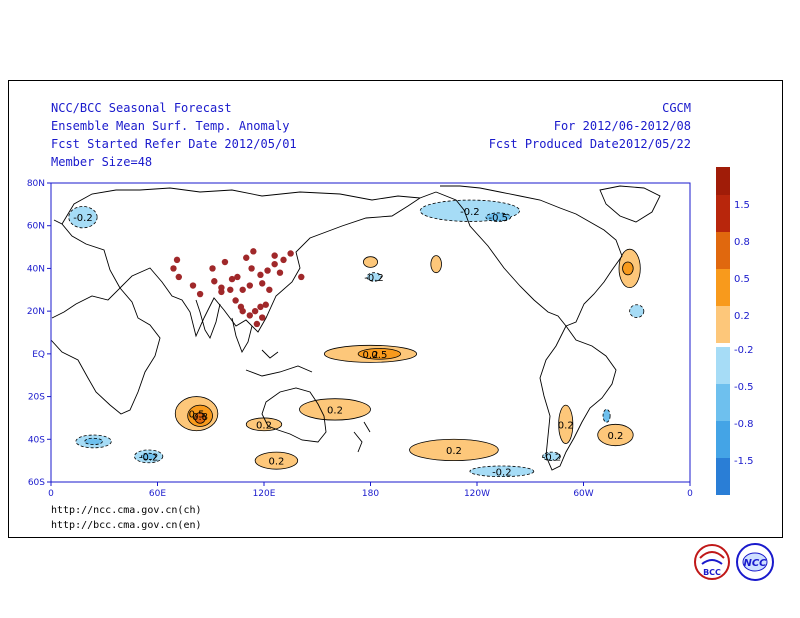 The width and height of the screenshot is (800, 618). I want to click on colorbar-label: 0.5, so click(742, 279).